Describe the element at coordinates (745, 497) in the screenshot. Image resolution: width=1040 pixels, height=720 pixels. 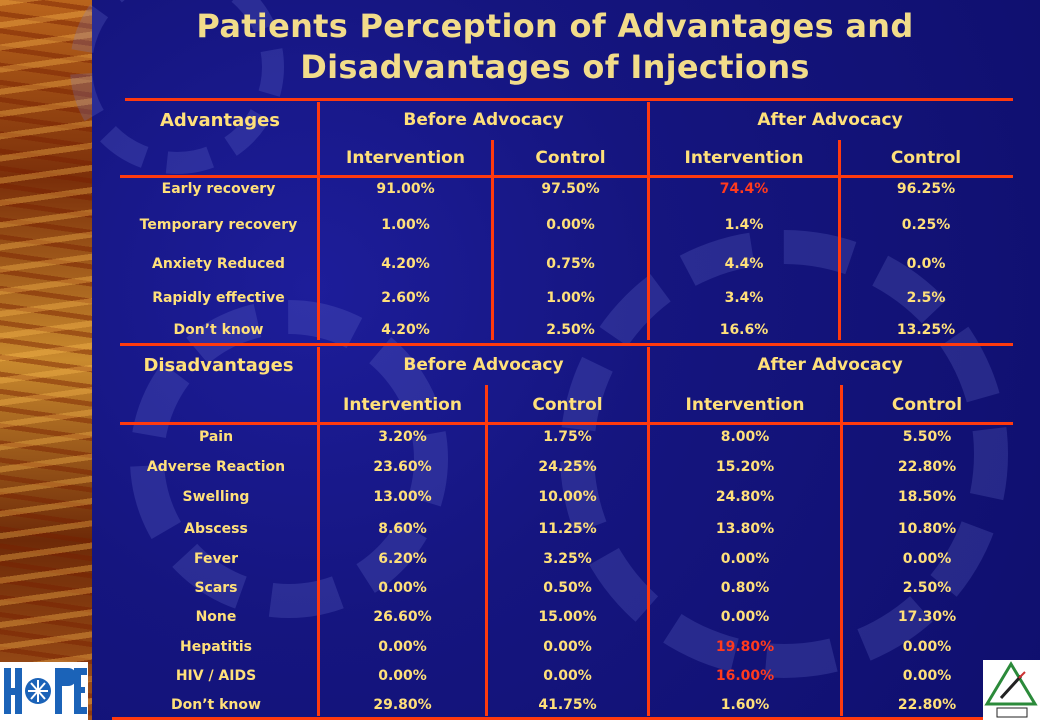
I see `value-cell: 24.80%` at that location.